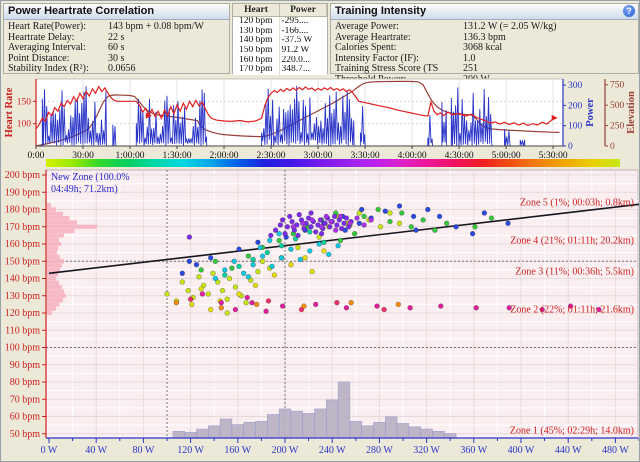  Describe the element at coordinates (144, 450) in the screenshot. I see `svg-text: 80 W` at that location.